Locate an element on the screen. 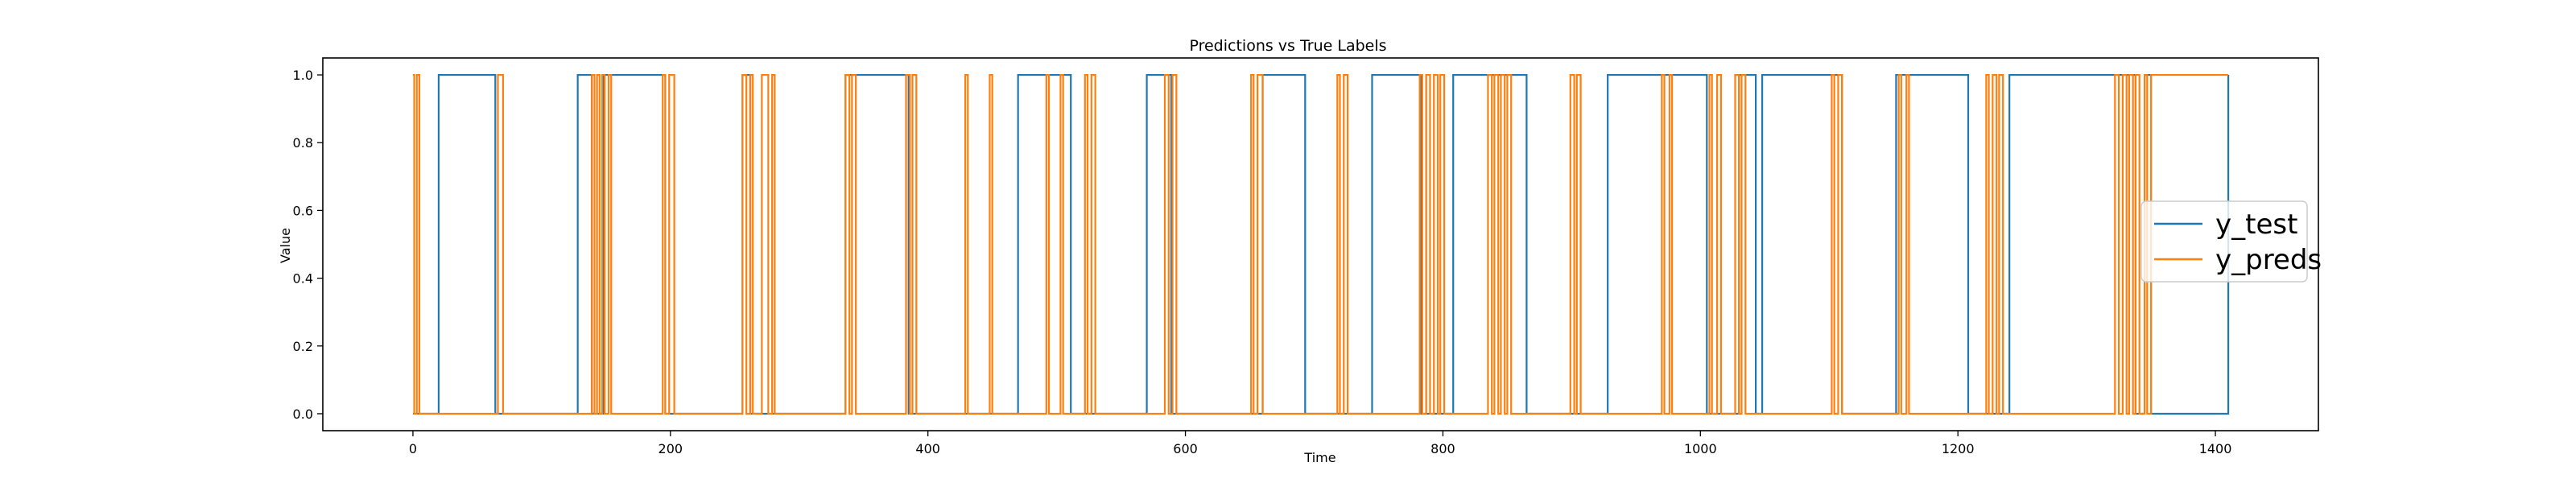 This screenshot has width=2576, height=483. legend: y_test y_preds is located at coordinates (2231, 242).